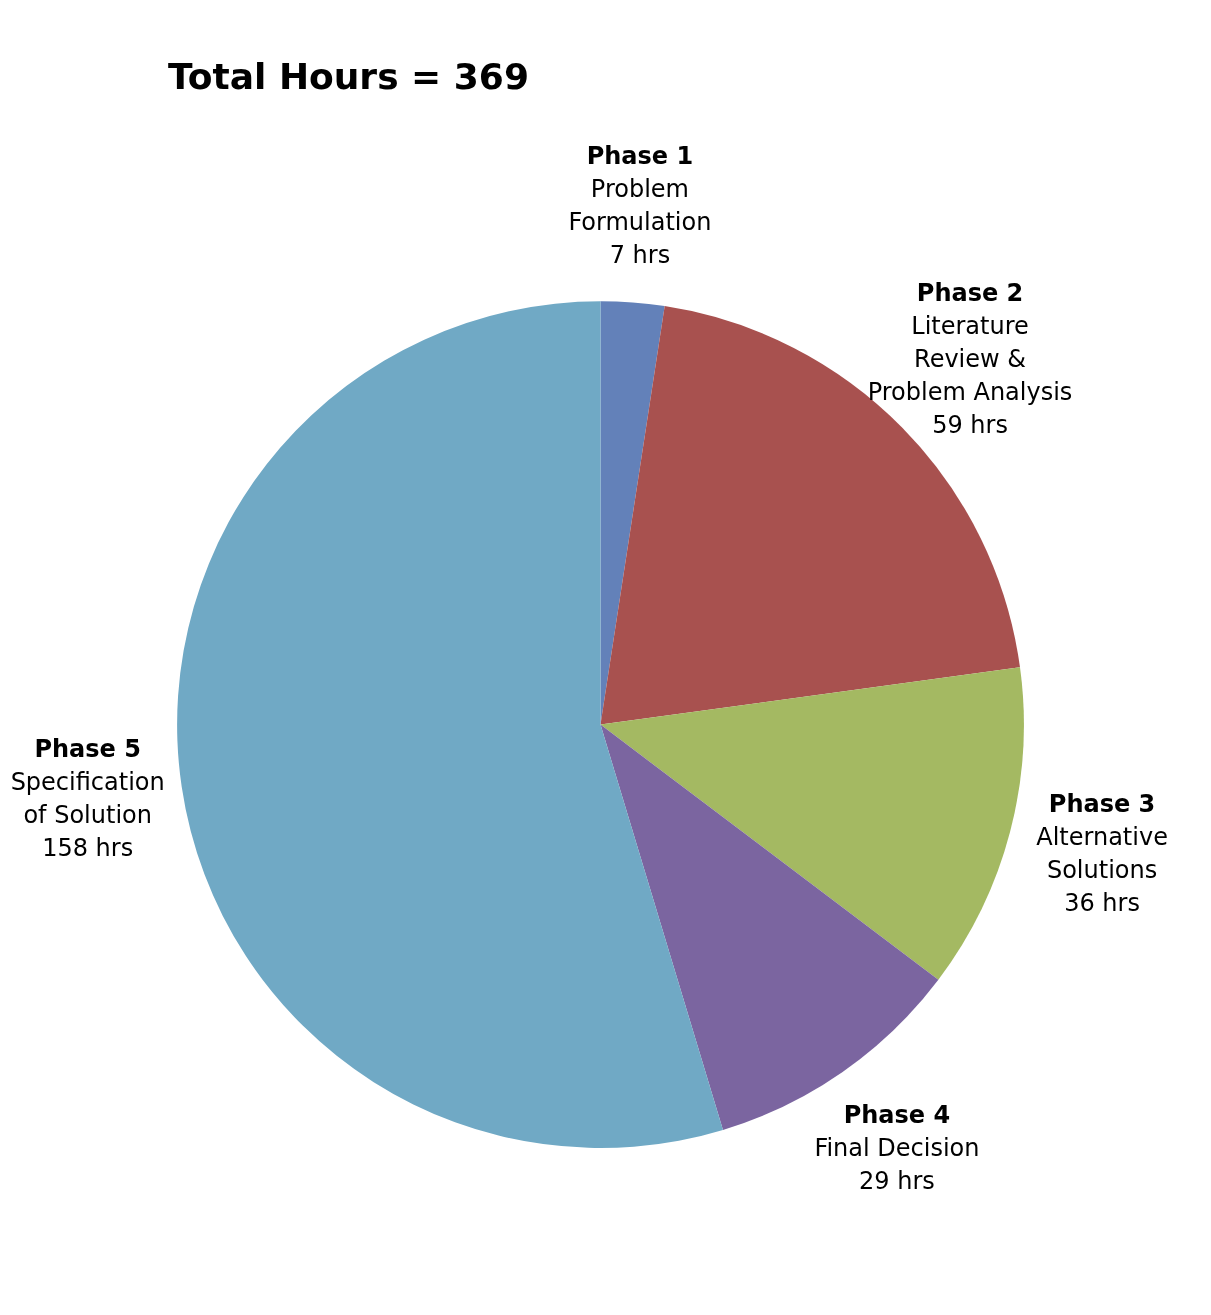 Image resolution: width=1211 pixels, height=1315 pixels. Describe the element at coordinates (1102, 903) in the screenshot. I see `data-label: 36 hrs` at that location.